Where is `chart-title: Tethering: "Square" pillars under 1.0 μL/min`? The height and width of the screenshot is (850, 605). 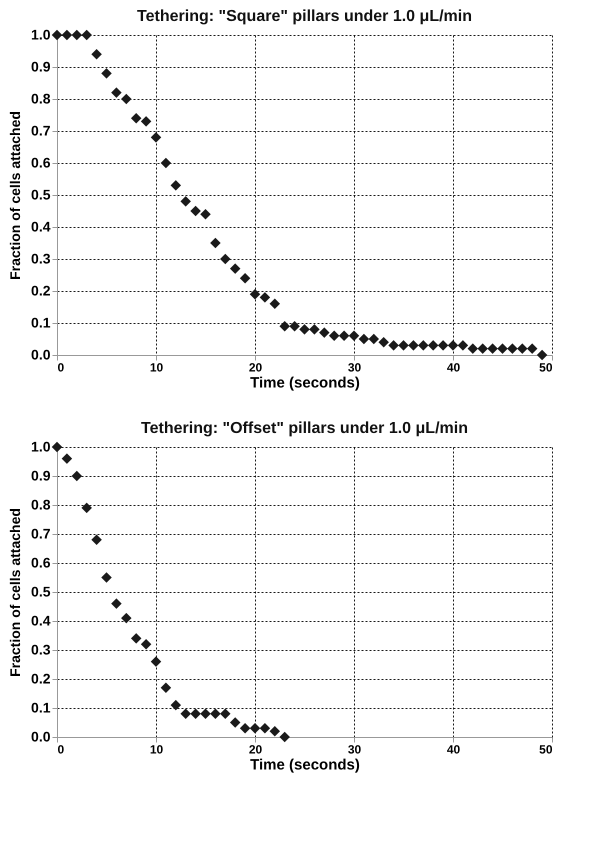 chart-title: Tethering: "Square" pillars under 1.0 μL/min is located at coordinates (304, 16).